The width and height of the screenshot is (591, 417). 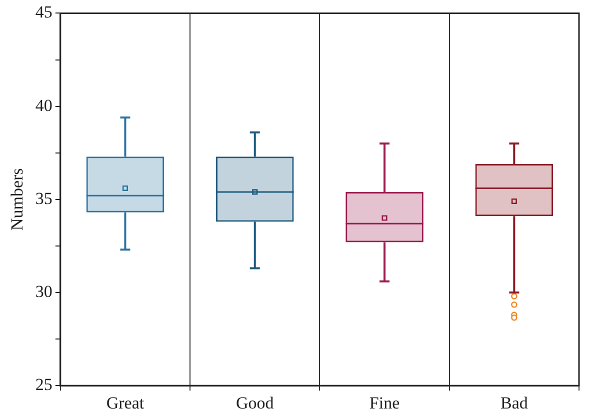 I want to click on y-tick-label: 25, so click(x=43, y=384).